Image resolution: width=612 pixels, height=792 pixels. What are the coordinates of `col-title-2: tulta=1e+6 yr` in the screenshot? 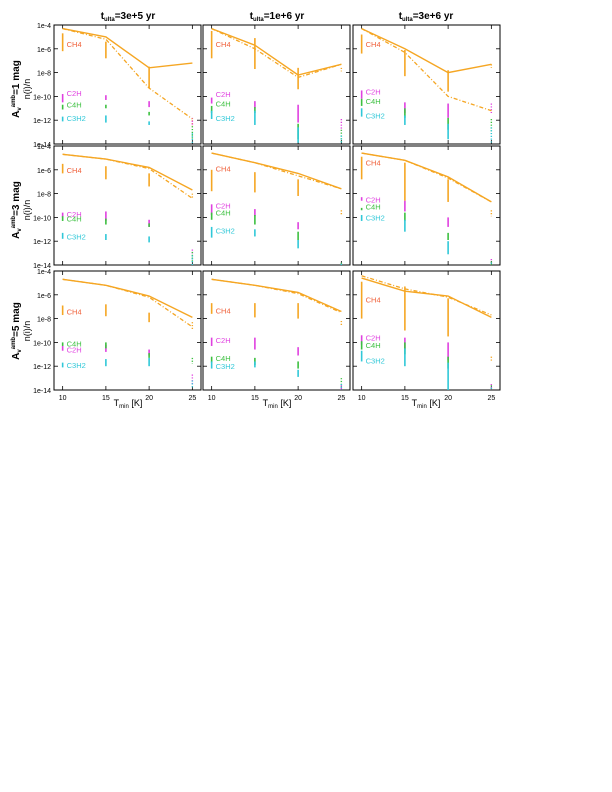 It's located at (277, 17).